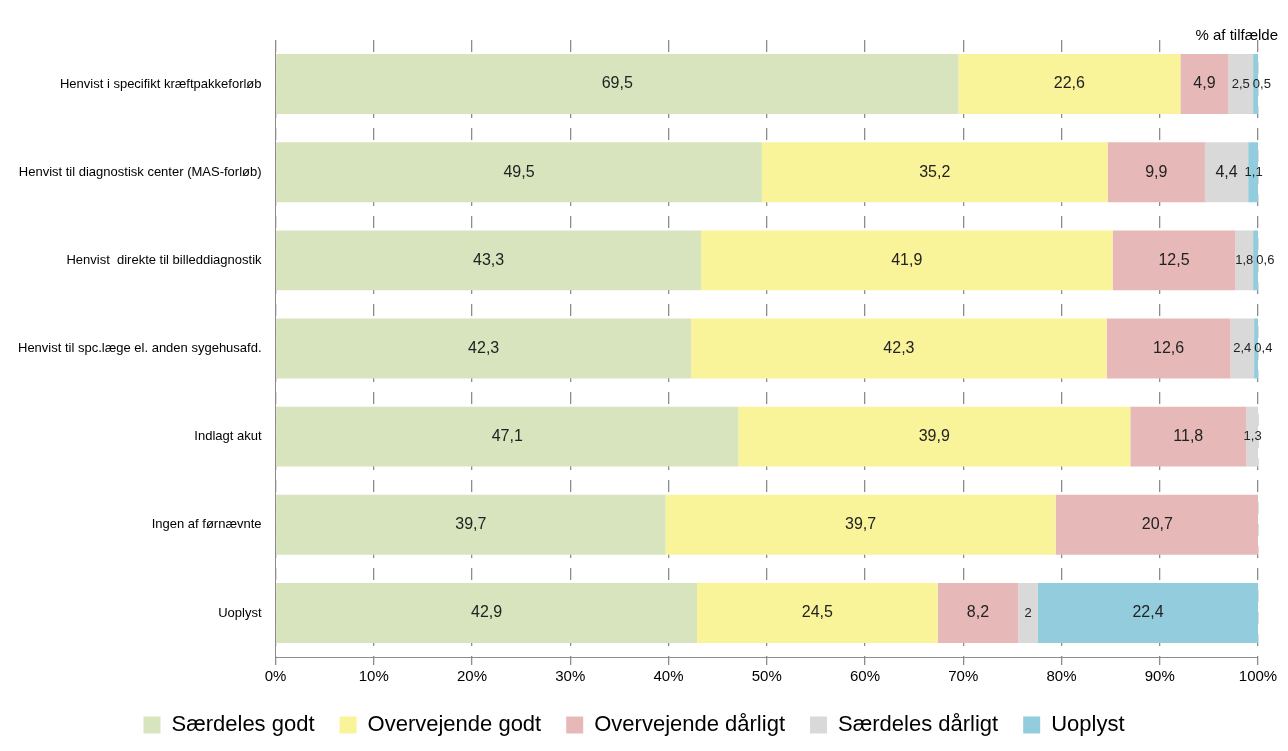  What do you see at coordinates (963, 676) in the screenshot?
I see `x-tick-label: 70%` at bounding box center [963, 676].